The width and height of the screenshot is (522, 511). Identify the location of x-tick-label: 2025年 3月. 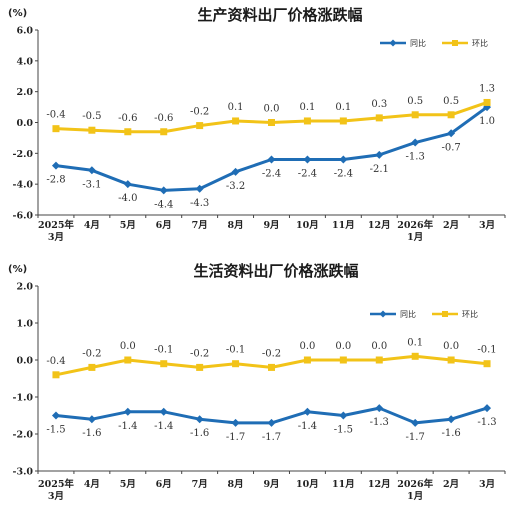
(56, 231).